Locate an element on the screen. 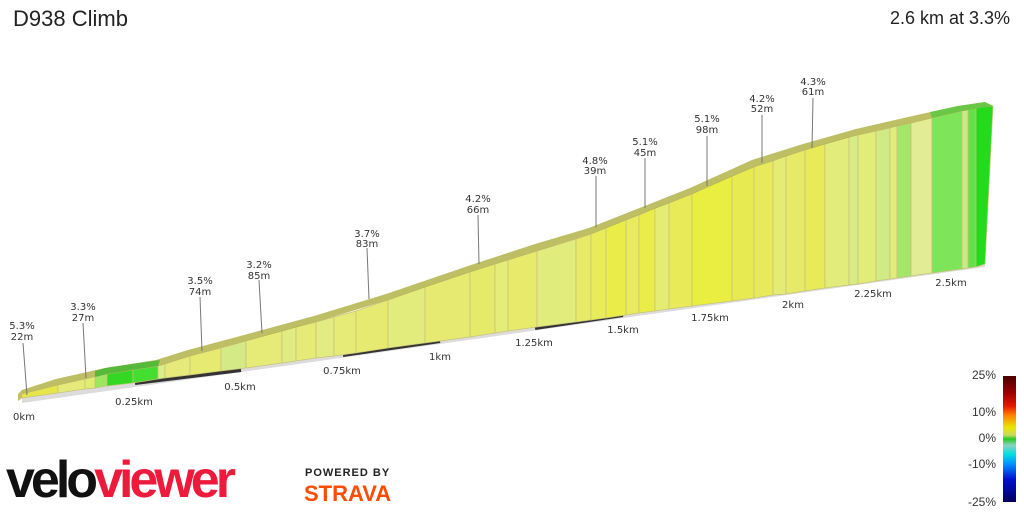  legend-label: -25% is located at coordinates (981, 502).